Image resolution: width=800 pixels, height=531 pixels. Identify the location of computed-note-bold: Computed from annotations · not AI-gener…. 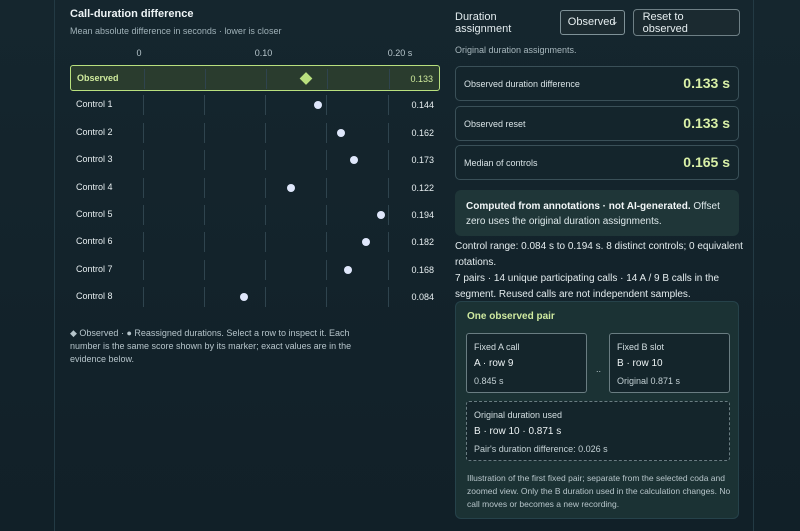
(578, 206).